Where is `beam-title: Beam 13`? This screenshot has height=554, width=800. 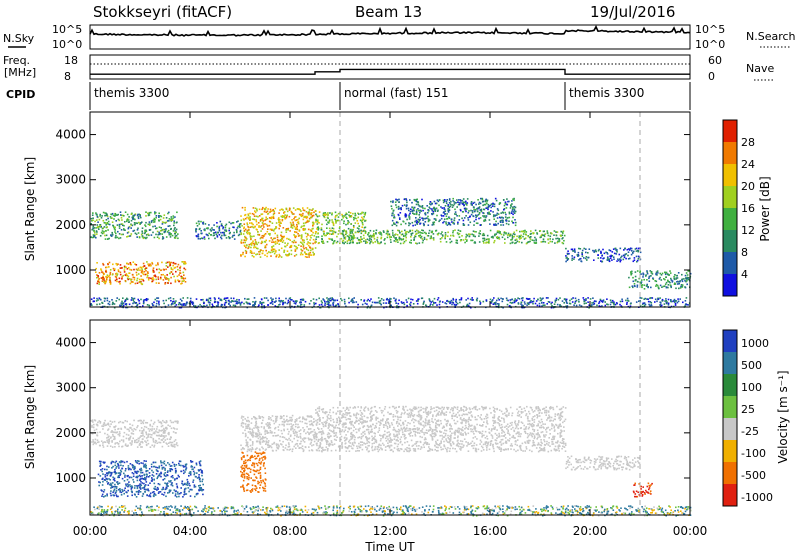
beam-title: Beam 13 is located at coordinates (388, 12).